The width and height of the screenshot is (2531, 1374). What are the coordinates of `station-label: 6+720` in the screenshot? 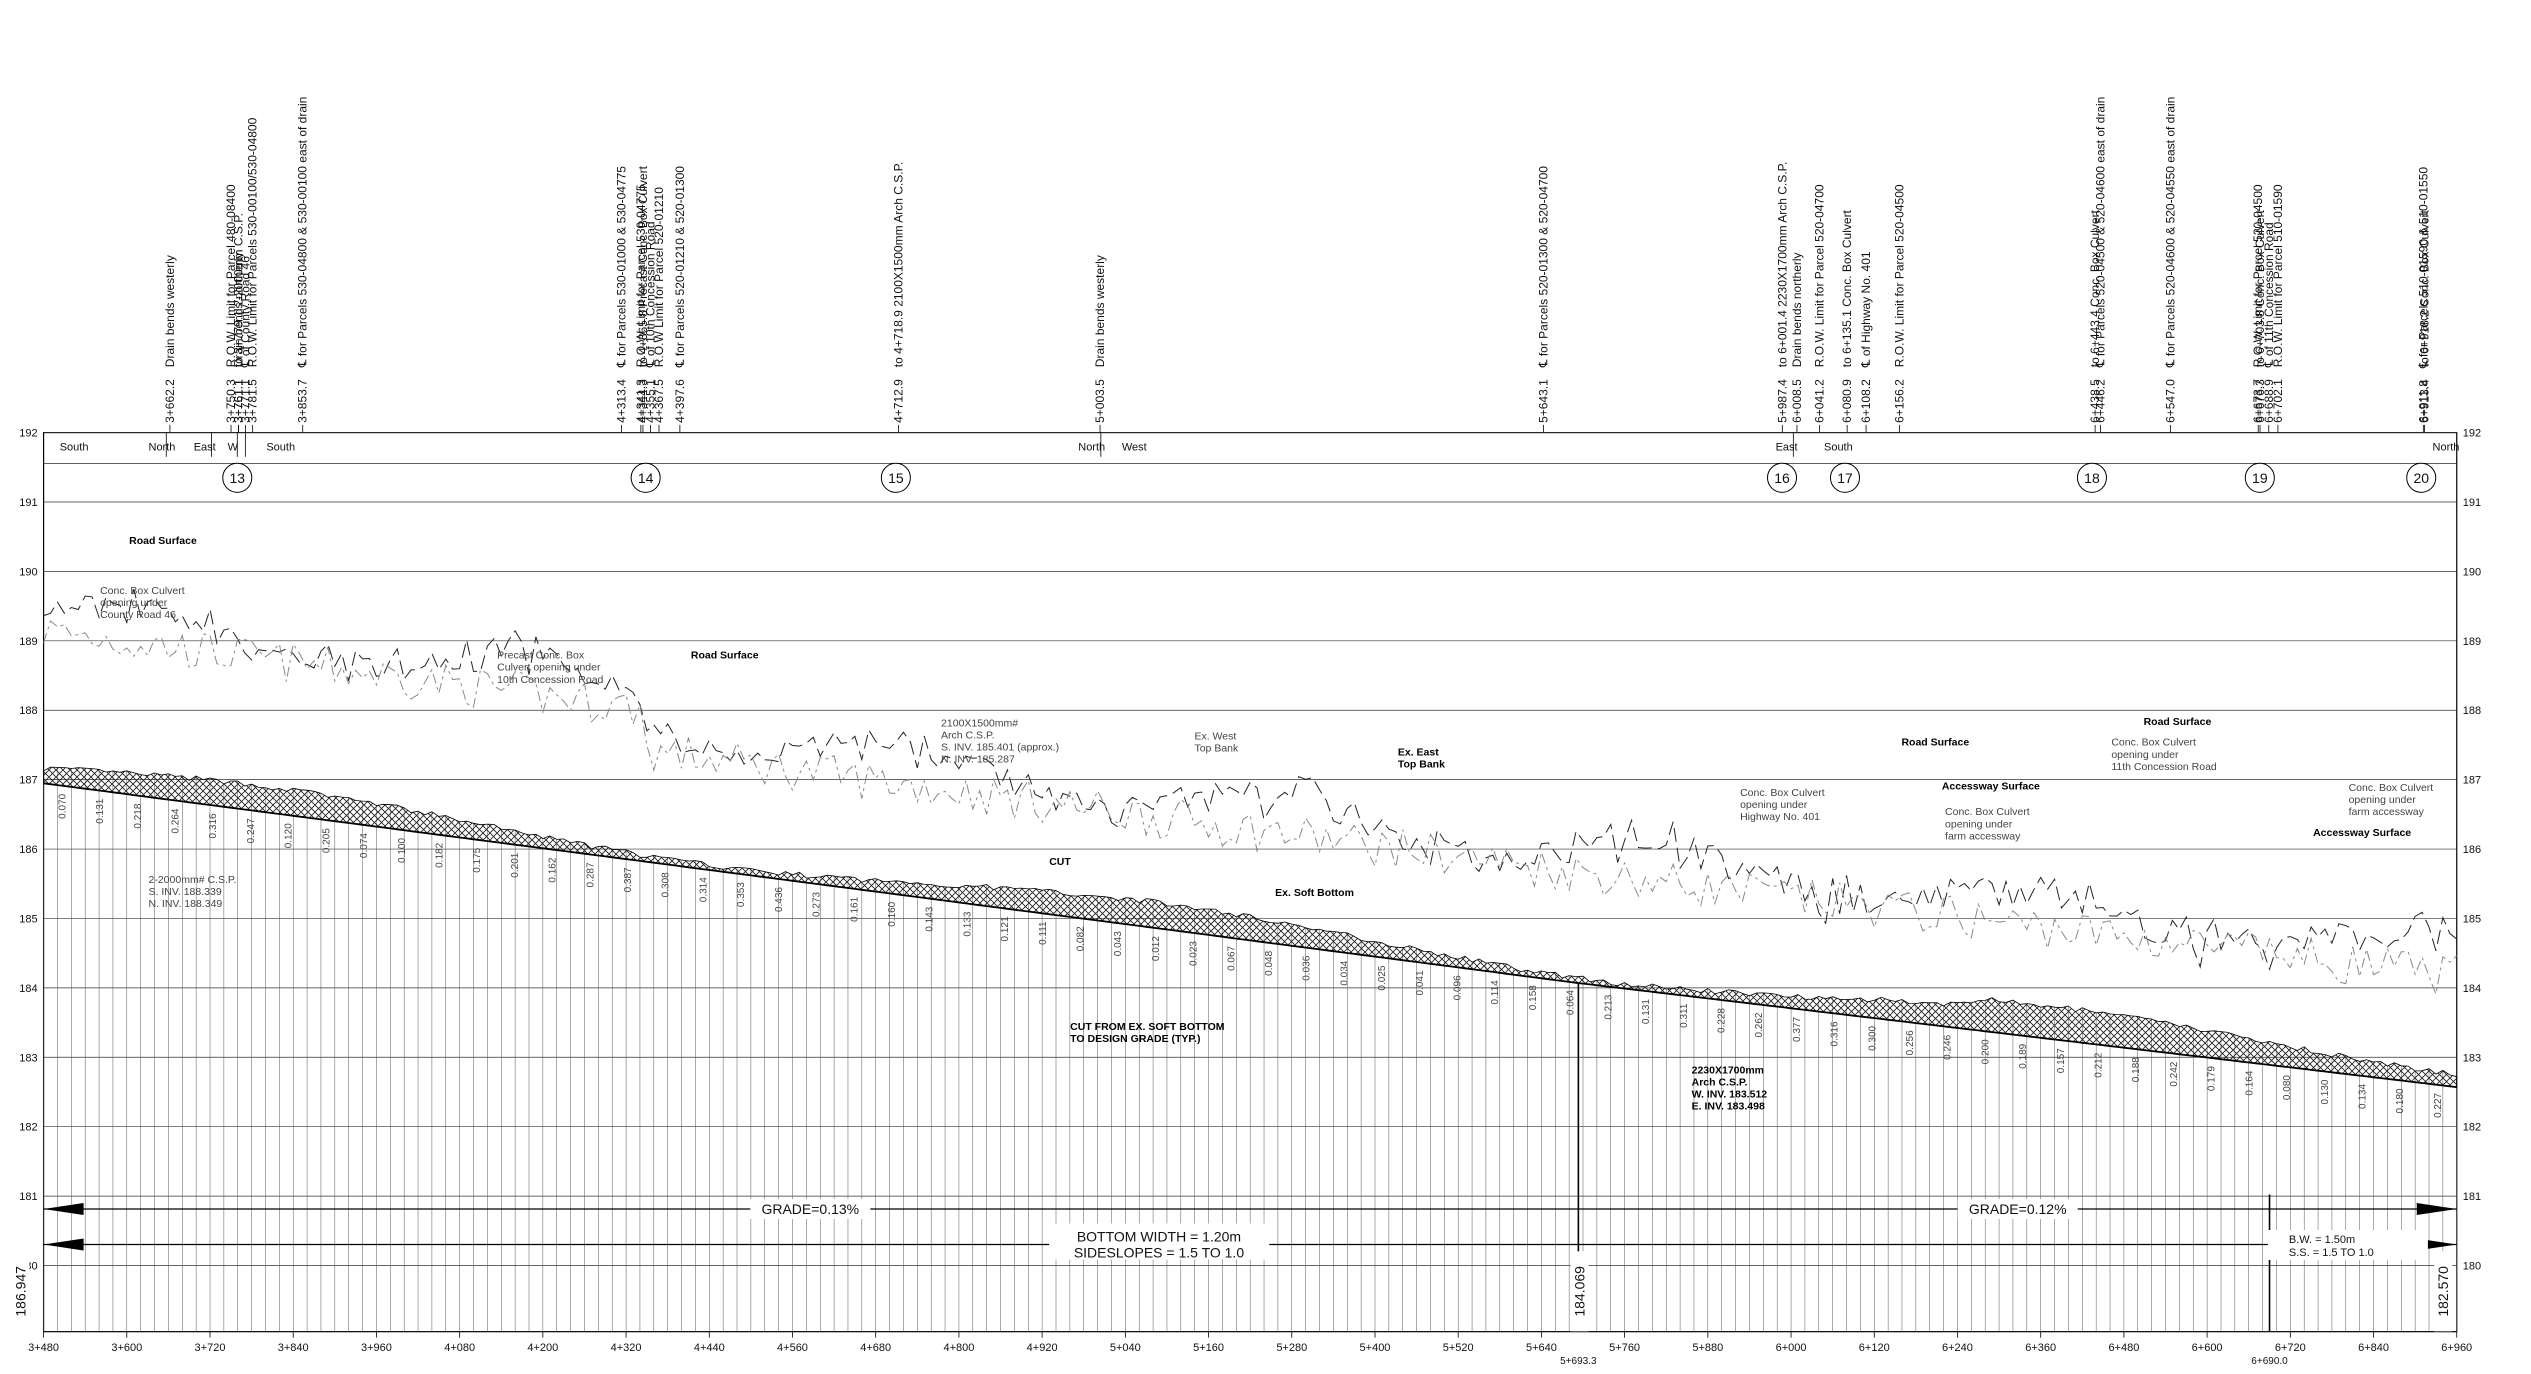 It's located at (2290, 1348).